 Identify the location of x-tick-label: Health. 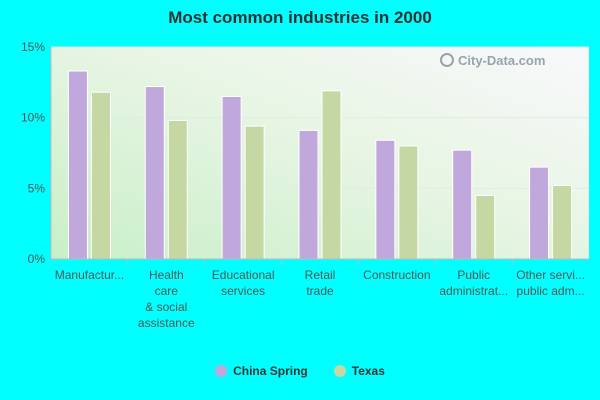
(166, 275).